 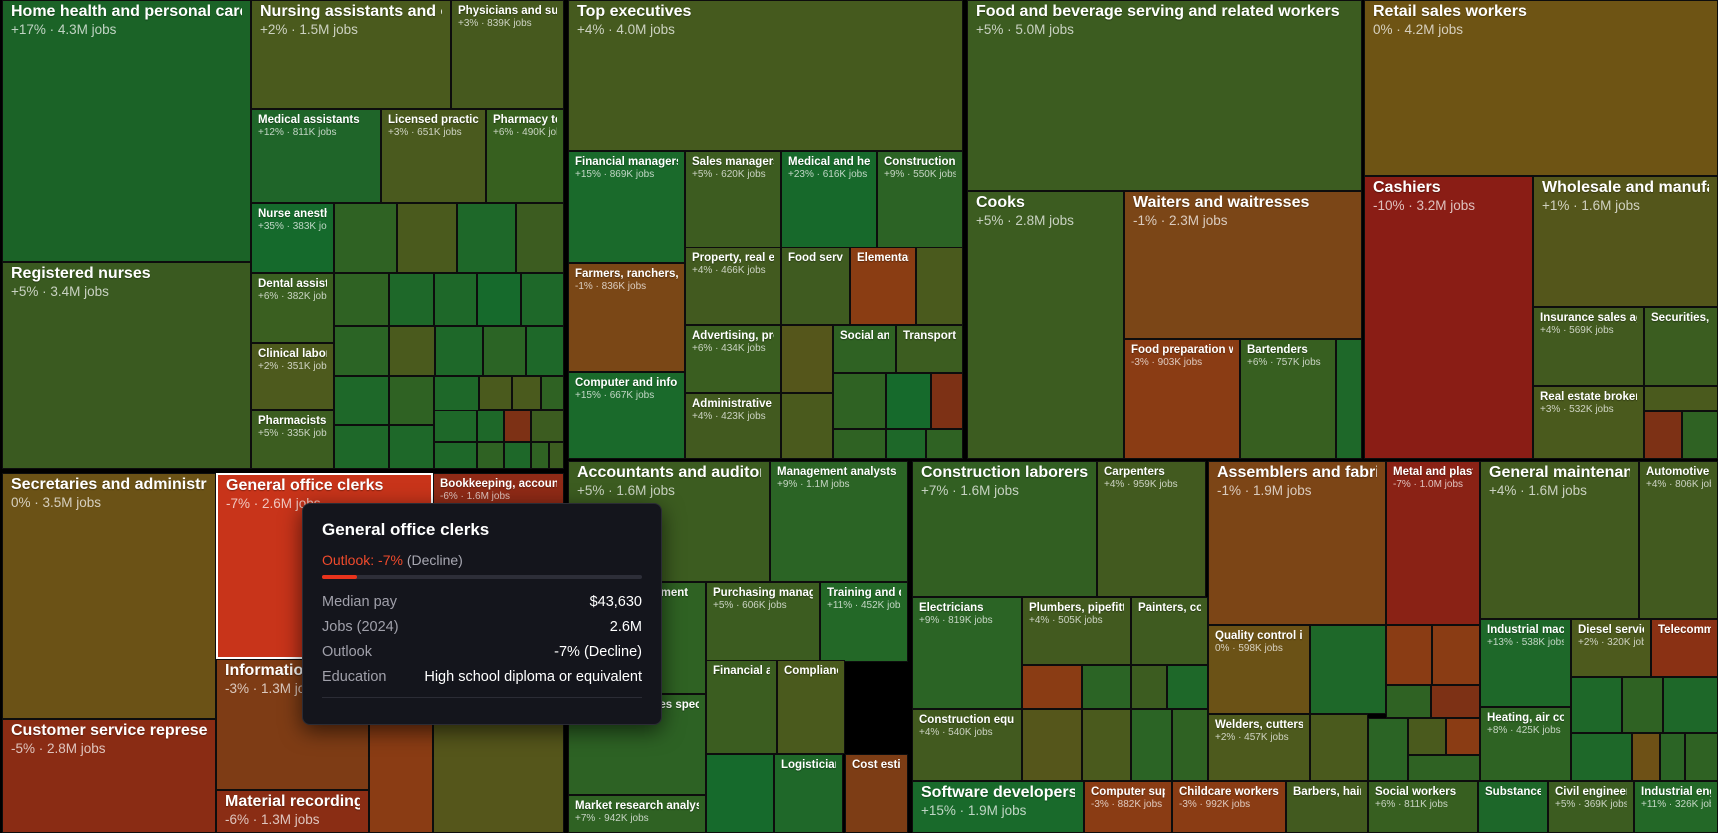 I want to click on treemap-cell: Waiters and waitresses -1% · 2.3M jobs, so click(x=1243, y=265).